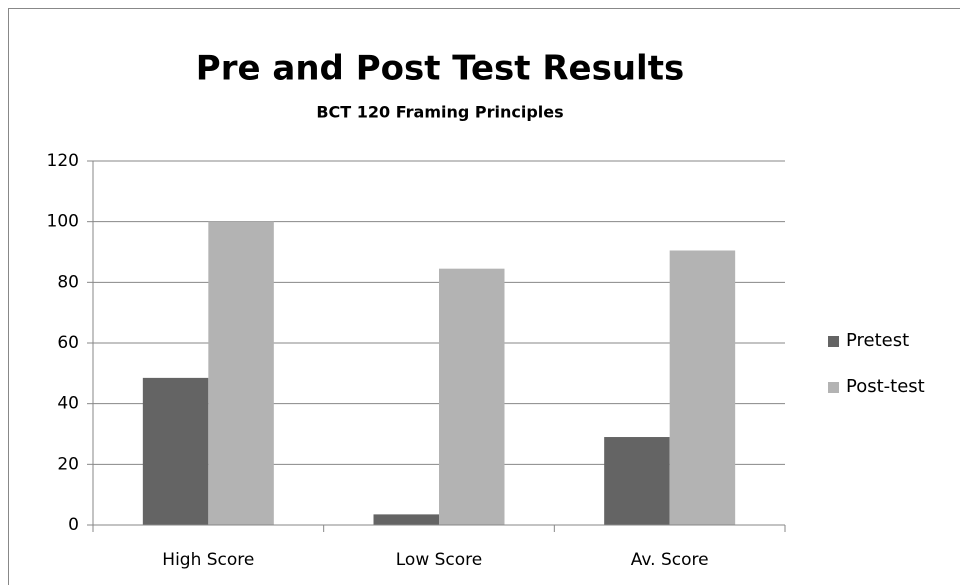 Image resolution: width=960 pixels, height=585 pixels. Describe the element at coordinates (68, 404) in the screenshot. I see `y-tick-label: 40` at that location.